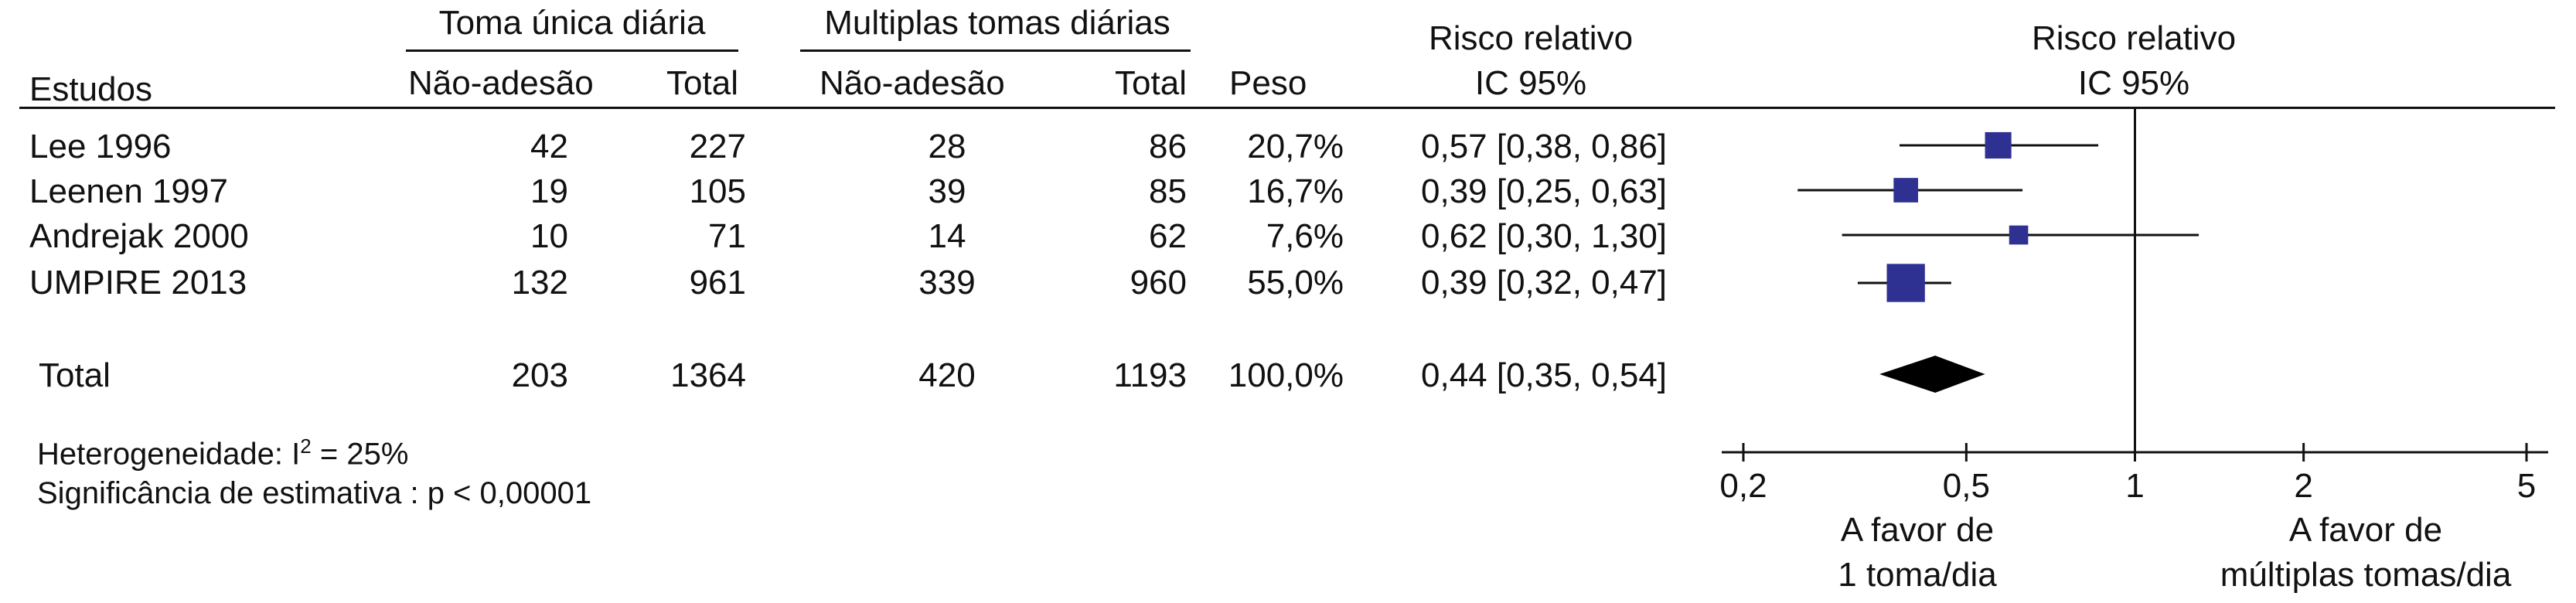  Describe the element at coordinates (717, 146) in the screenshot. I see `total1-cell: 227` at that location.